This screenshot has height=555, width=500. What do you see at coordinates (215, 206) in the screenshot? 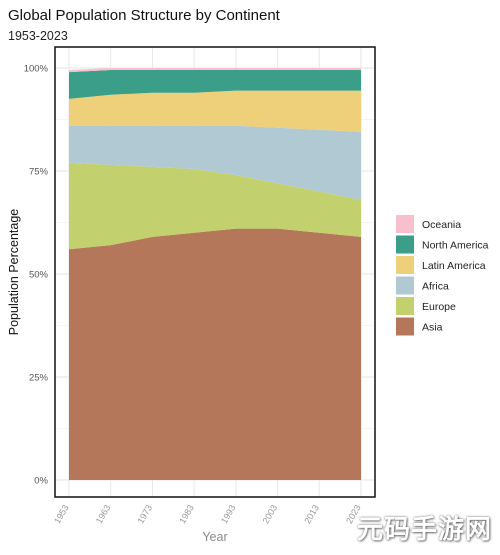
I see `area-europe` at bounding box center [215, 206].